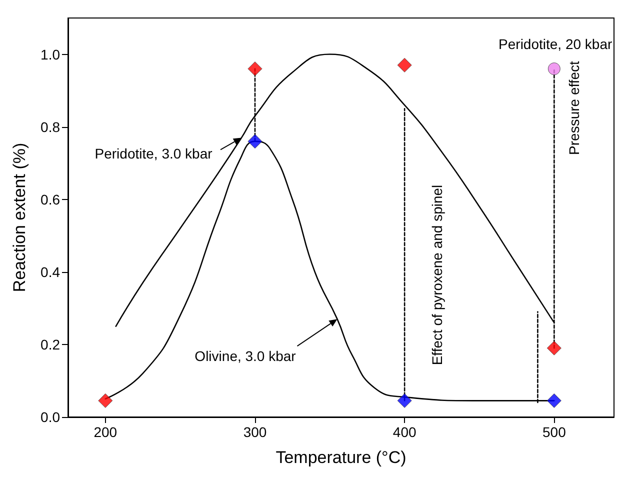 The width and height of the screenshot is (618, 478). I want to click on y-tick-label: 0.2, so click(50, 344).